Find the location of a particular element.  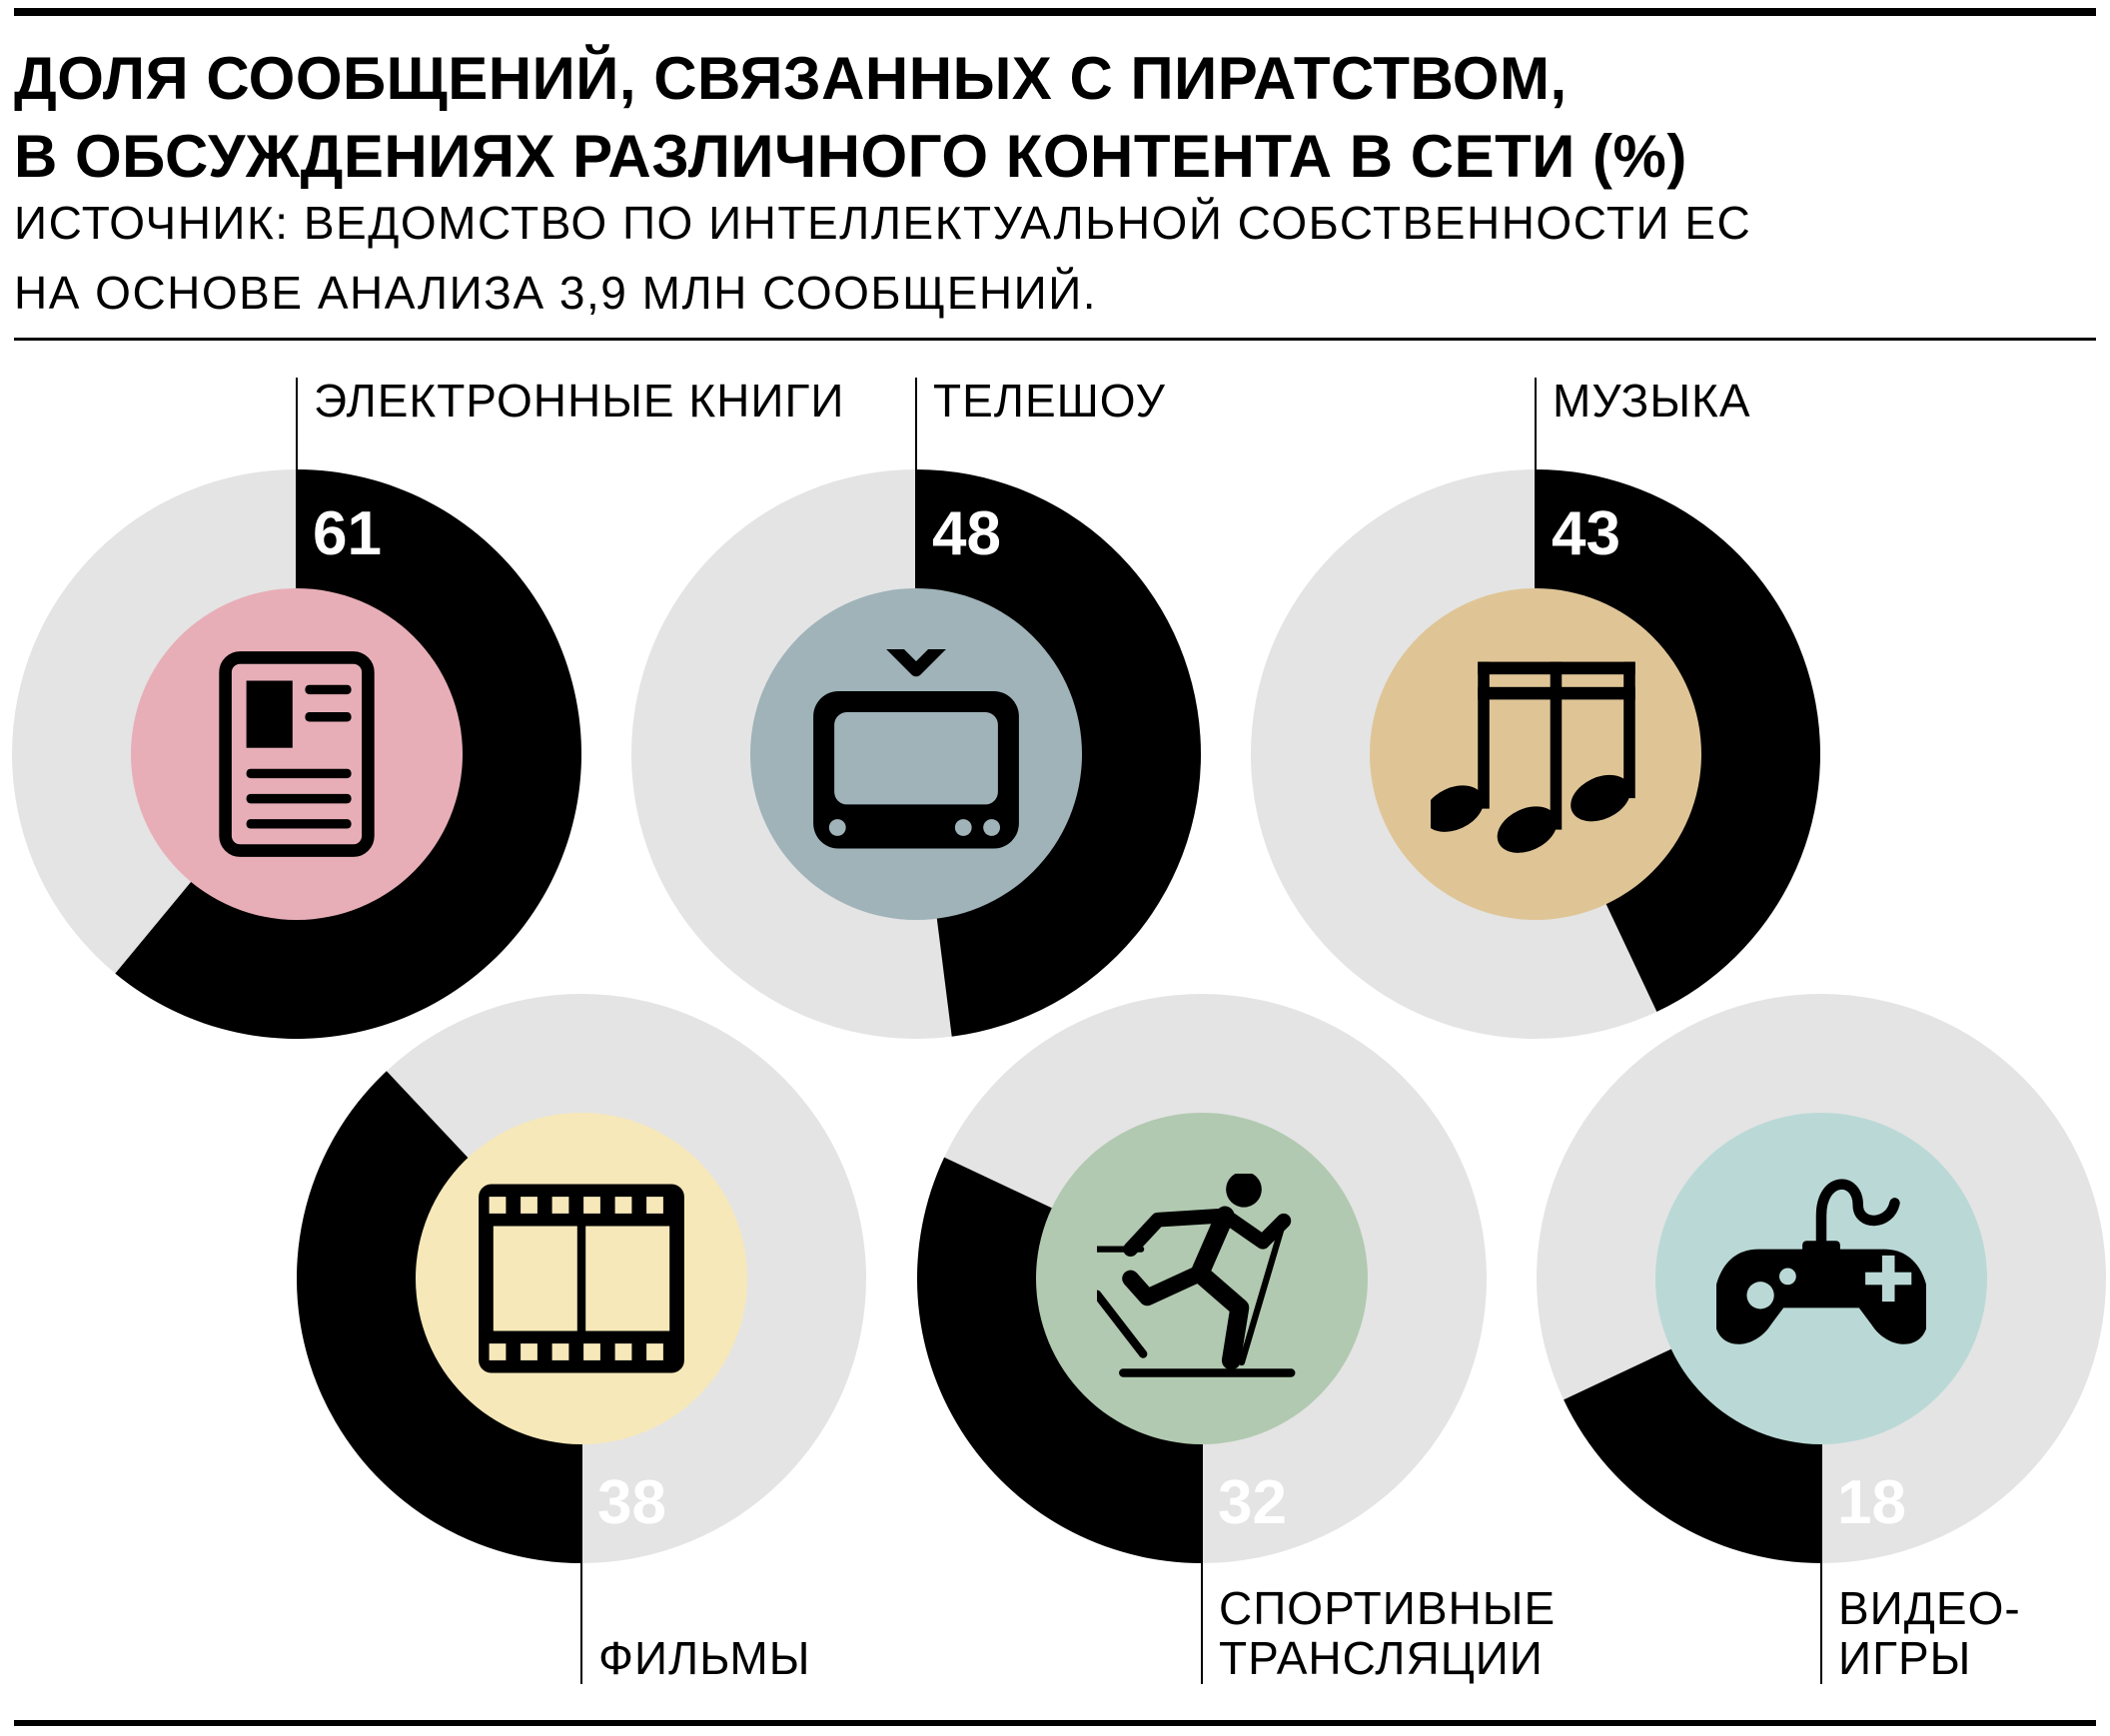

donut-5: 32 СПОРТИВНЫЕ ТРАНСЛЯЦИИ is located at coordinates (1236, 1339).